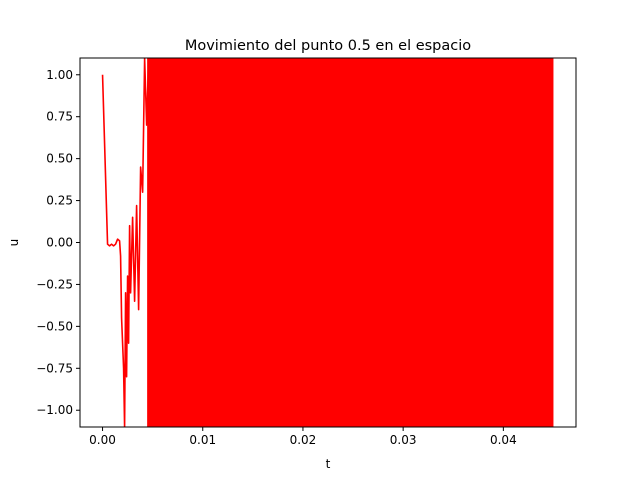 This screenshot has height=480, width=640. Describe the element at coordinates (102, 440) in the screenshot. I see `x-tick-label: 0.00` at that location.